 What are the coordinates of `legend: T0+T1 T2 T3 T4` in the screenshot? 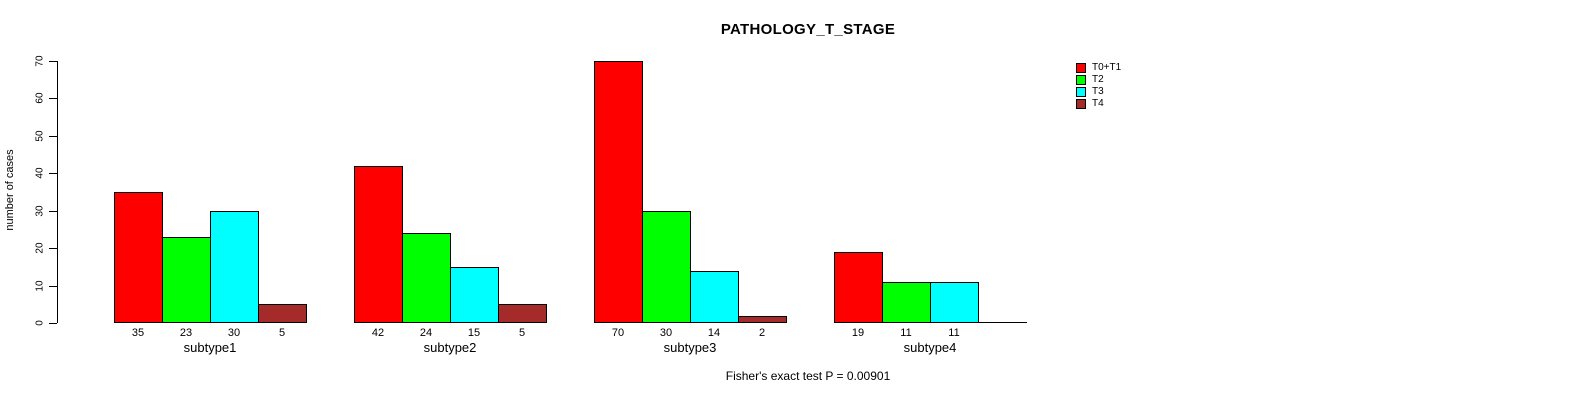 It's located at (1098, 86).